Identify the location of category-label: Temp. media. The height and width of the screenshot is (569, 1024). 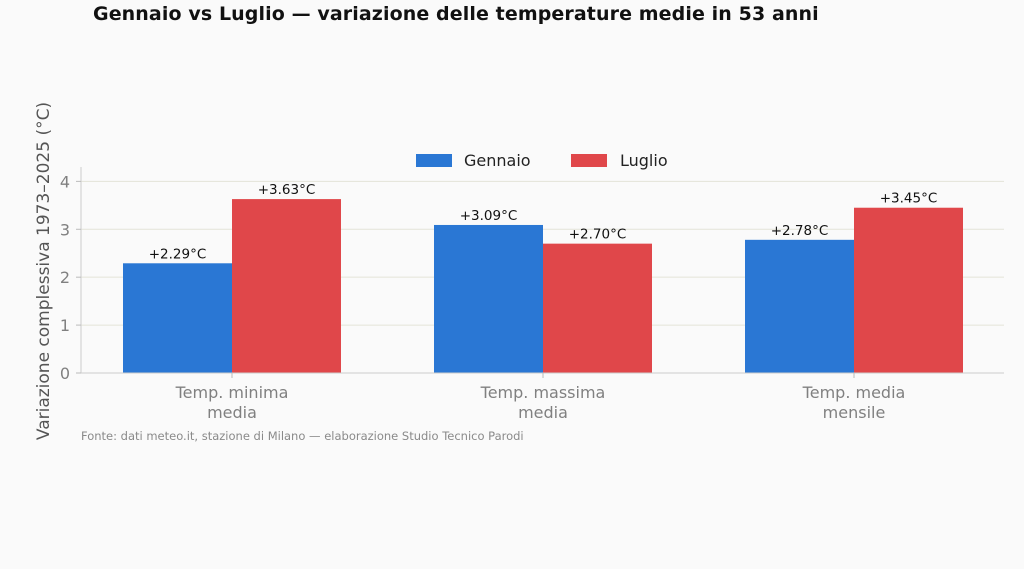
(854, 392).